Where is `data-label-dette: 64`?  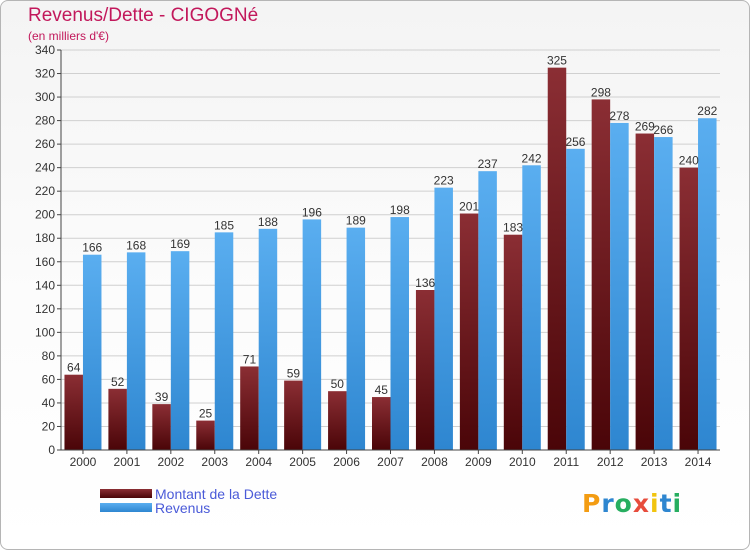
data-label-dette: 64 is located at coordinates (74, 368).